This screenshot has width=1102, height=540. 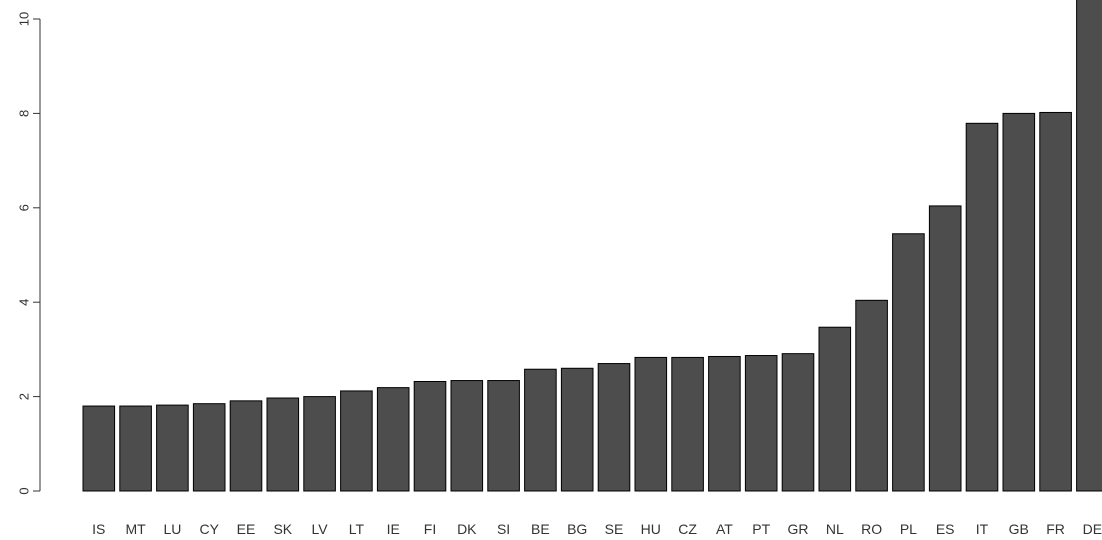 What do you see at coordinates (430, 436) in the screenshot?
I see `bar-fi` at bounding box center [430, 436].